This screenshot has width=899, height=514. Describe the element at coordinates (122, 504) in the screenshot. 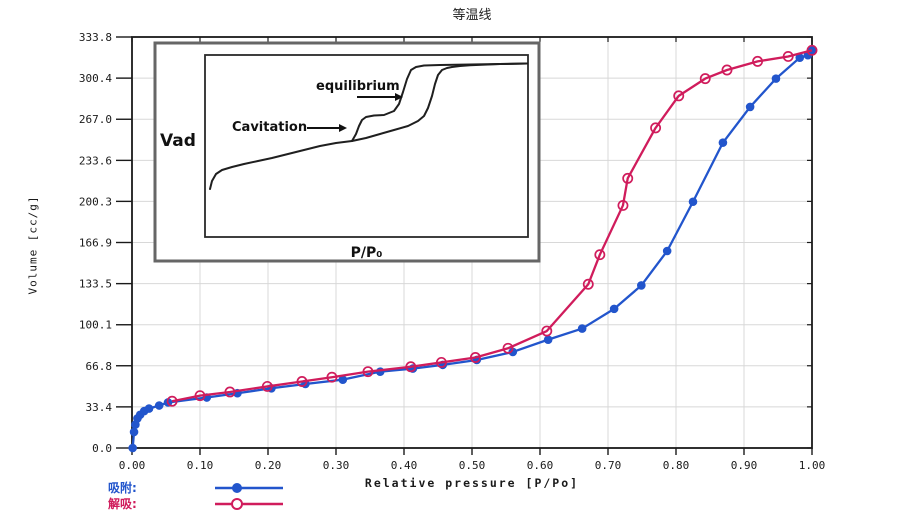

I see `legend-label-desorption: 解吸:` at that location.